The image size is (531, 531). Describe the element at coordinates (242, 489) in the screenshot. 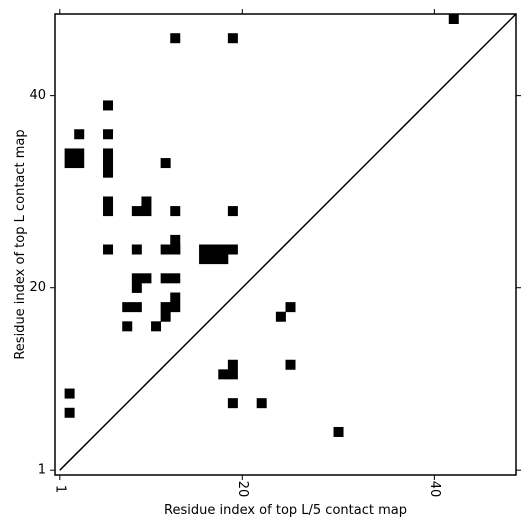

I see `x-tick-label: 20` at that location.